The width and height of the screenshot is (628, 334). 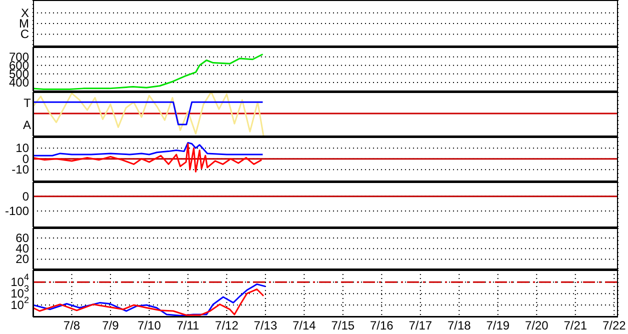 What do you see at coordinates (27, 103) in the screenshot?
I see `text: T` at bounding box center [27, 103].